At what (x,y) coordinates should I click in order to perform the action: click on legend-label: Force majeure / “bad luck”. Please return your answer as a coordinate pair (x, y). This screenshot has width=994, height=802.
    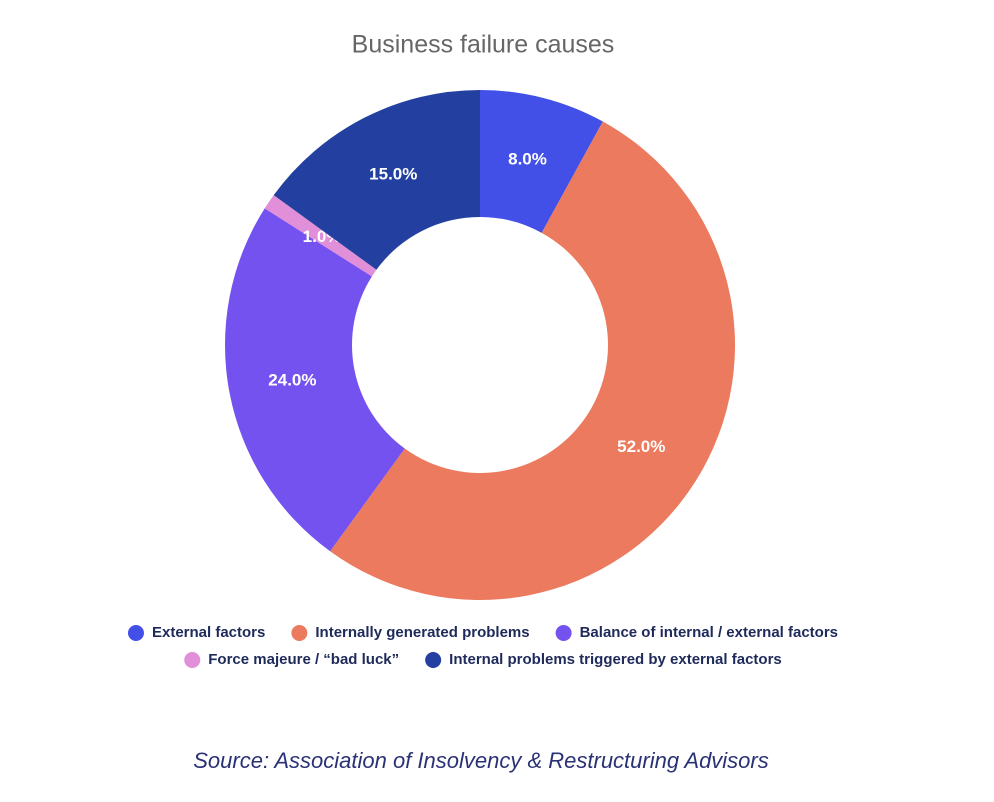
    Looking at the image, I should click on (303, 659).